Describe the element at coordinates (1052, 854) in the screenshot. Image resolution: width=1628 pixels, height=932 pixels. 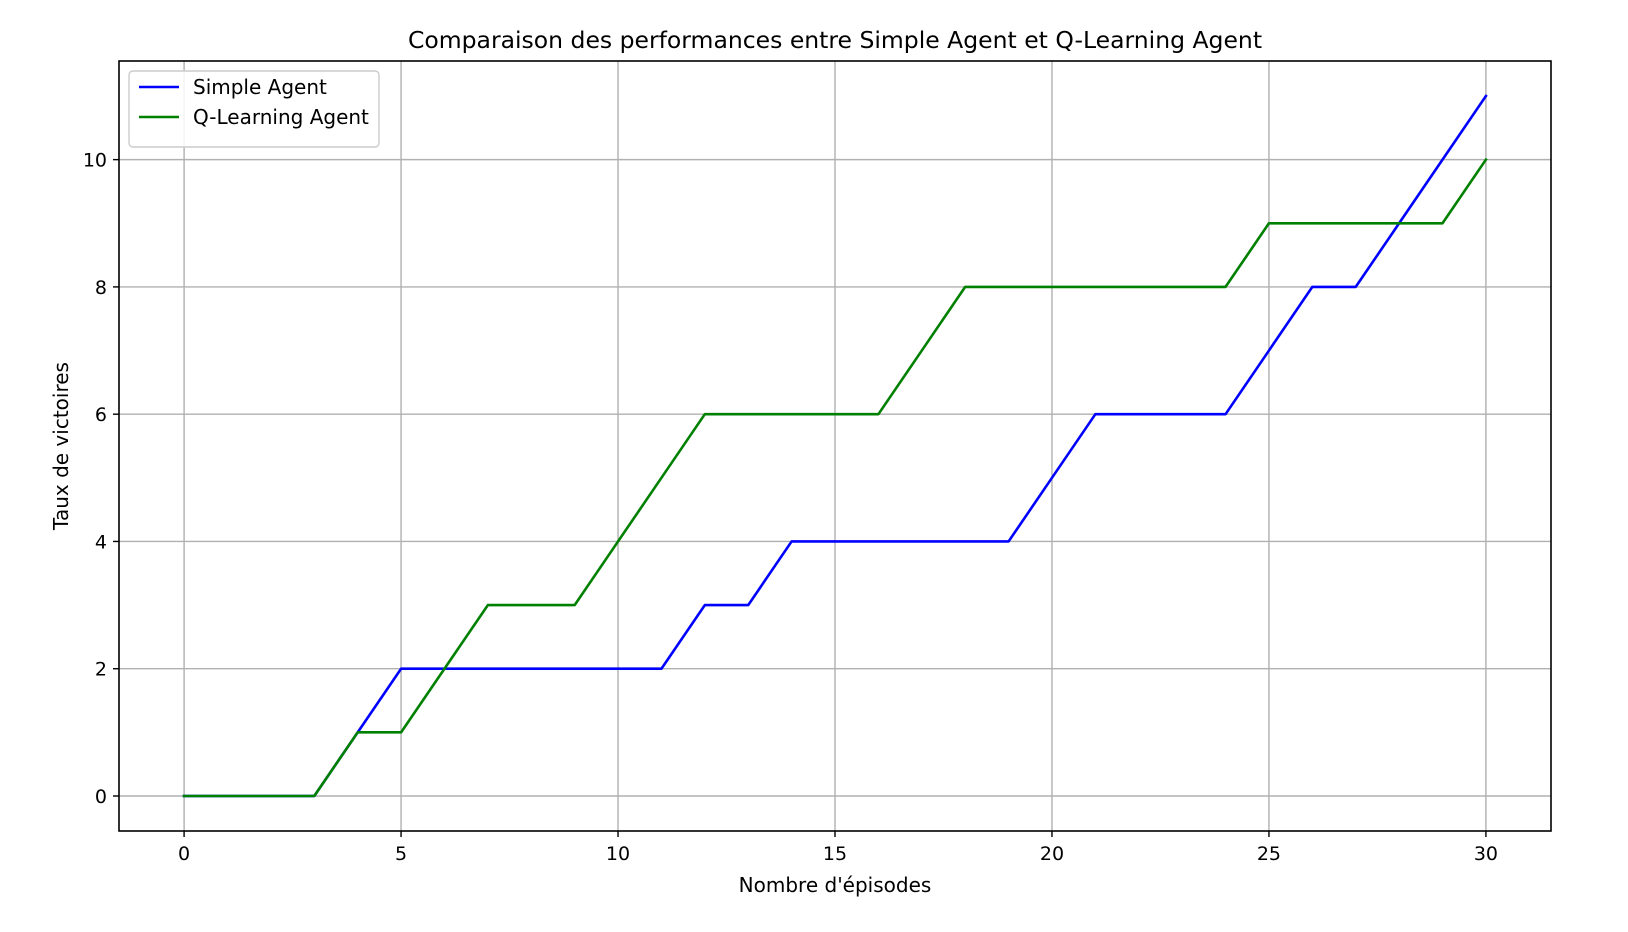
I see `x-tick-label: 20` at that location.